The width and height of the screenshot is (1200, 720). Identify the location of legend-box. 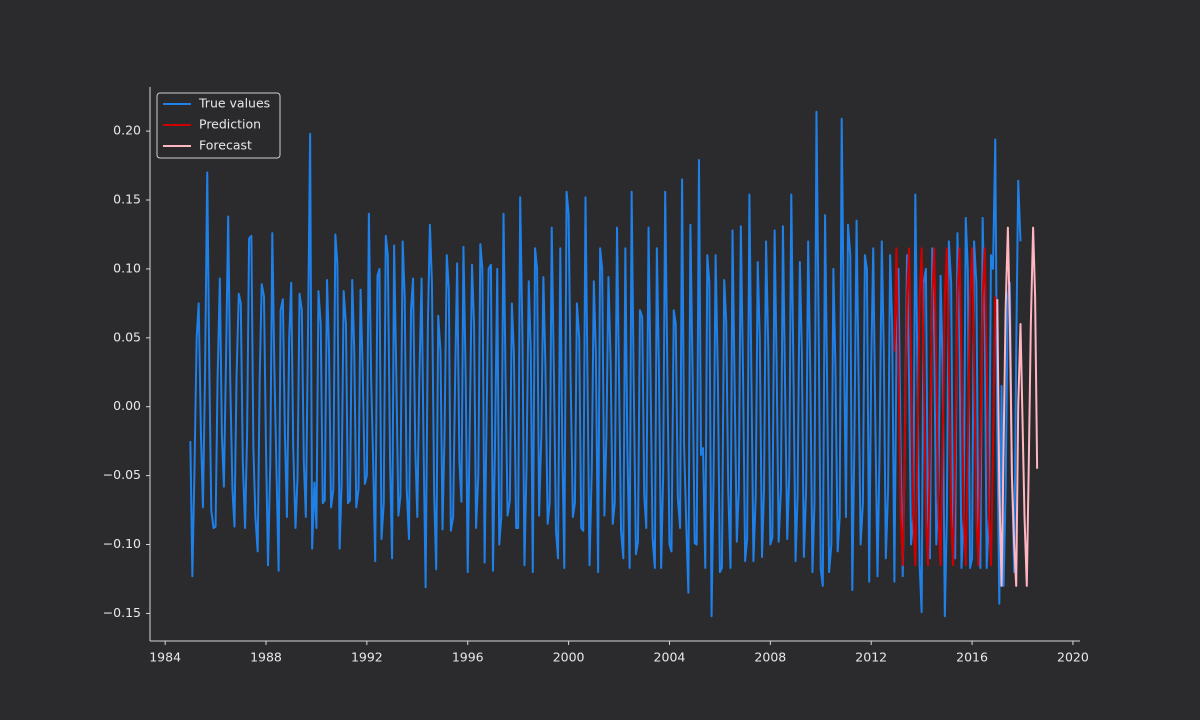
(218, 125).